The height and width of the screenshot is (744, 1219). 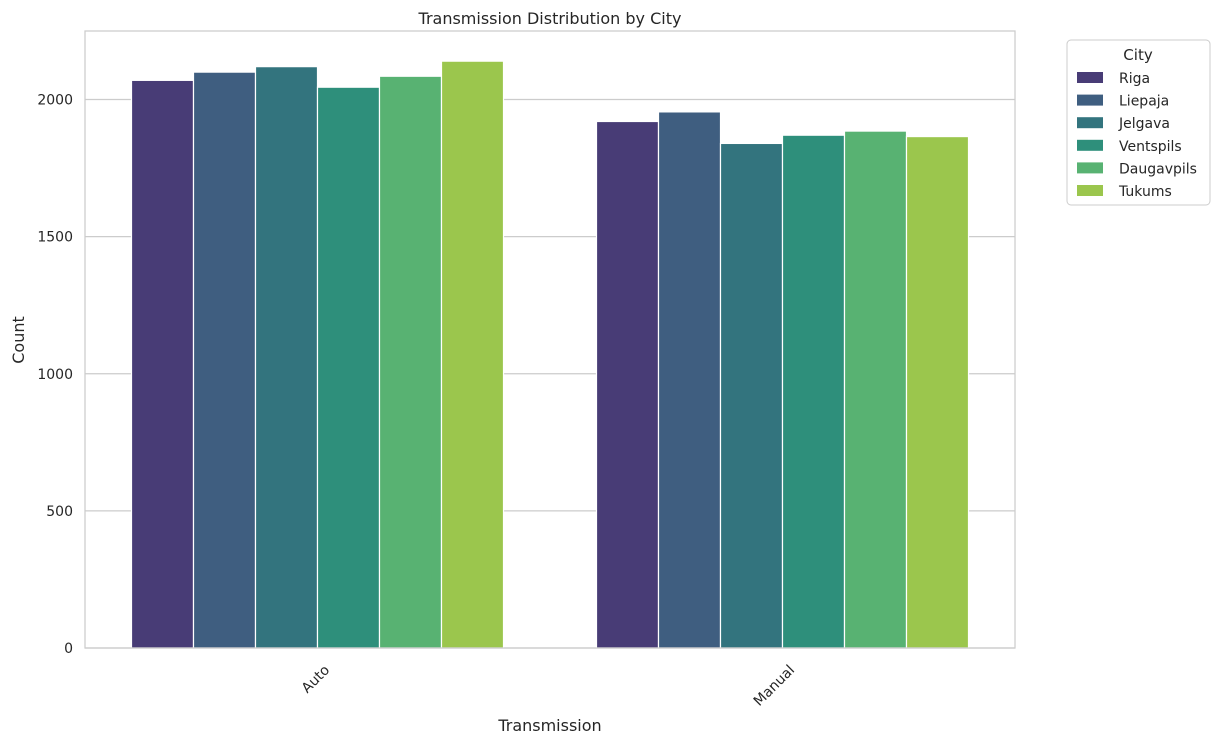 I want to click on bar-riga-auto, so click(x=162, y=364).